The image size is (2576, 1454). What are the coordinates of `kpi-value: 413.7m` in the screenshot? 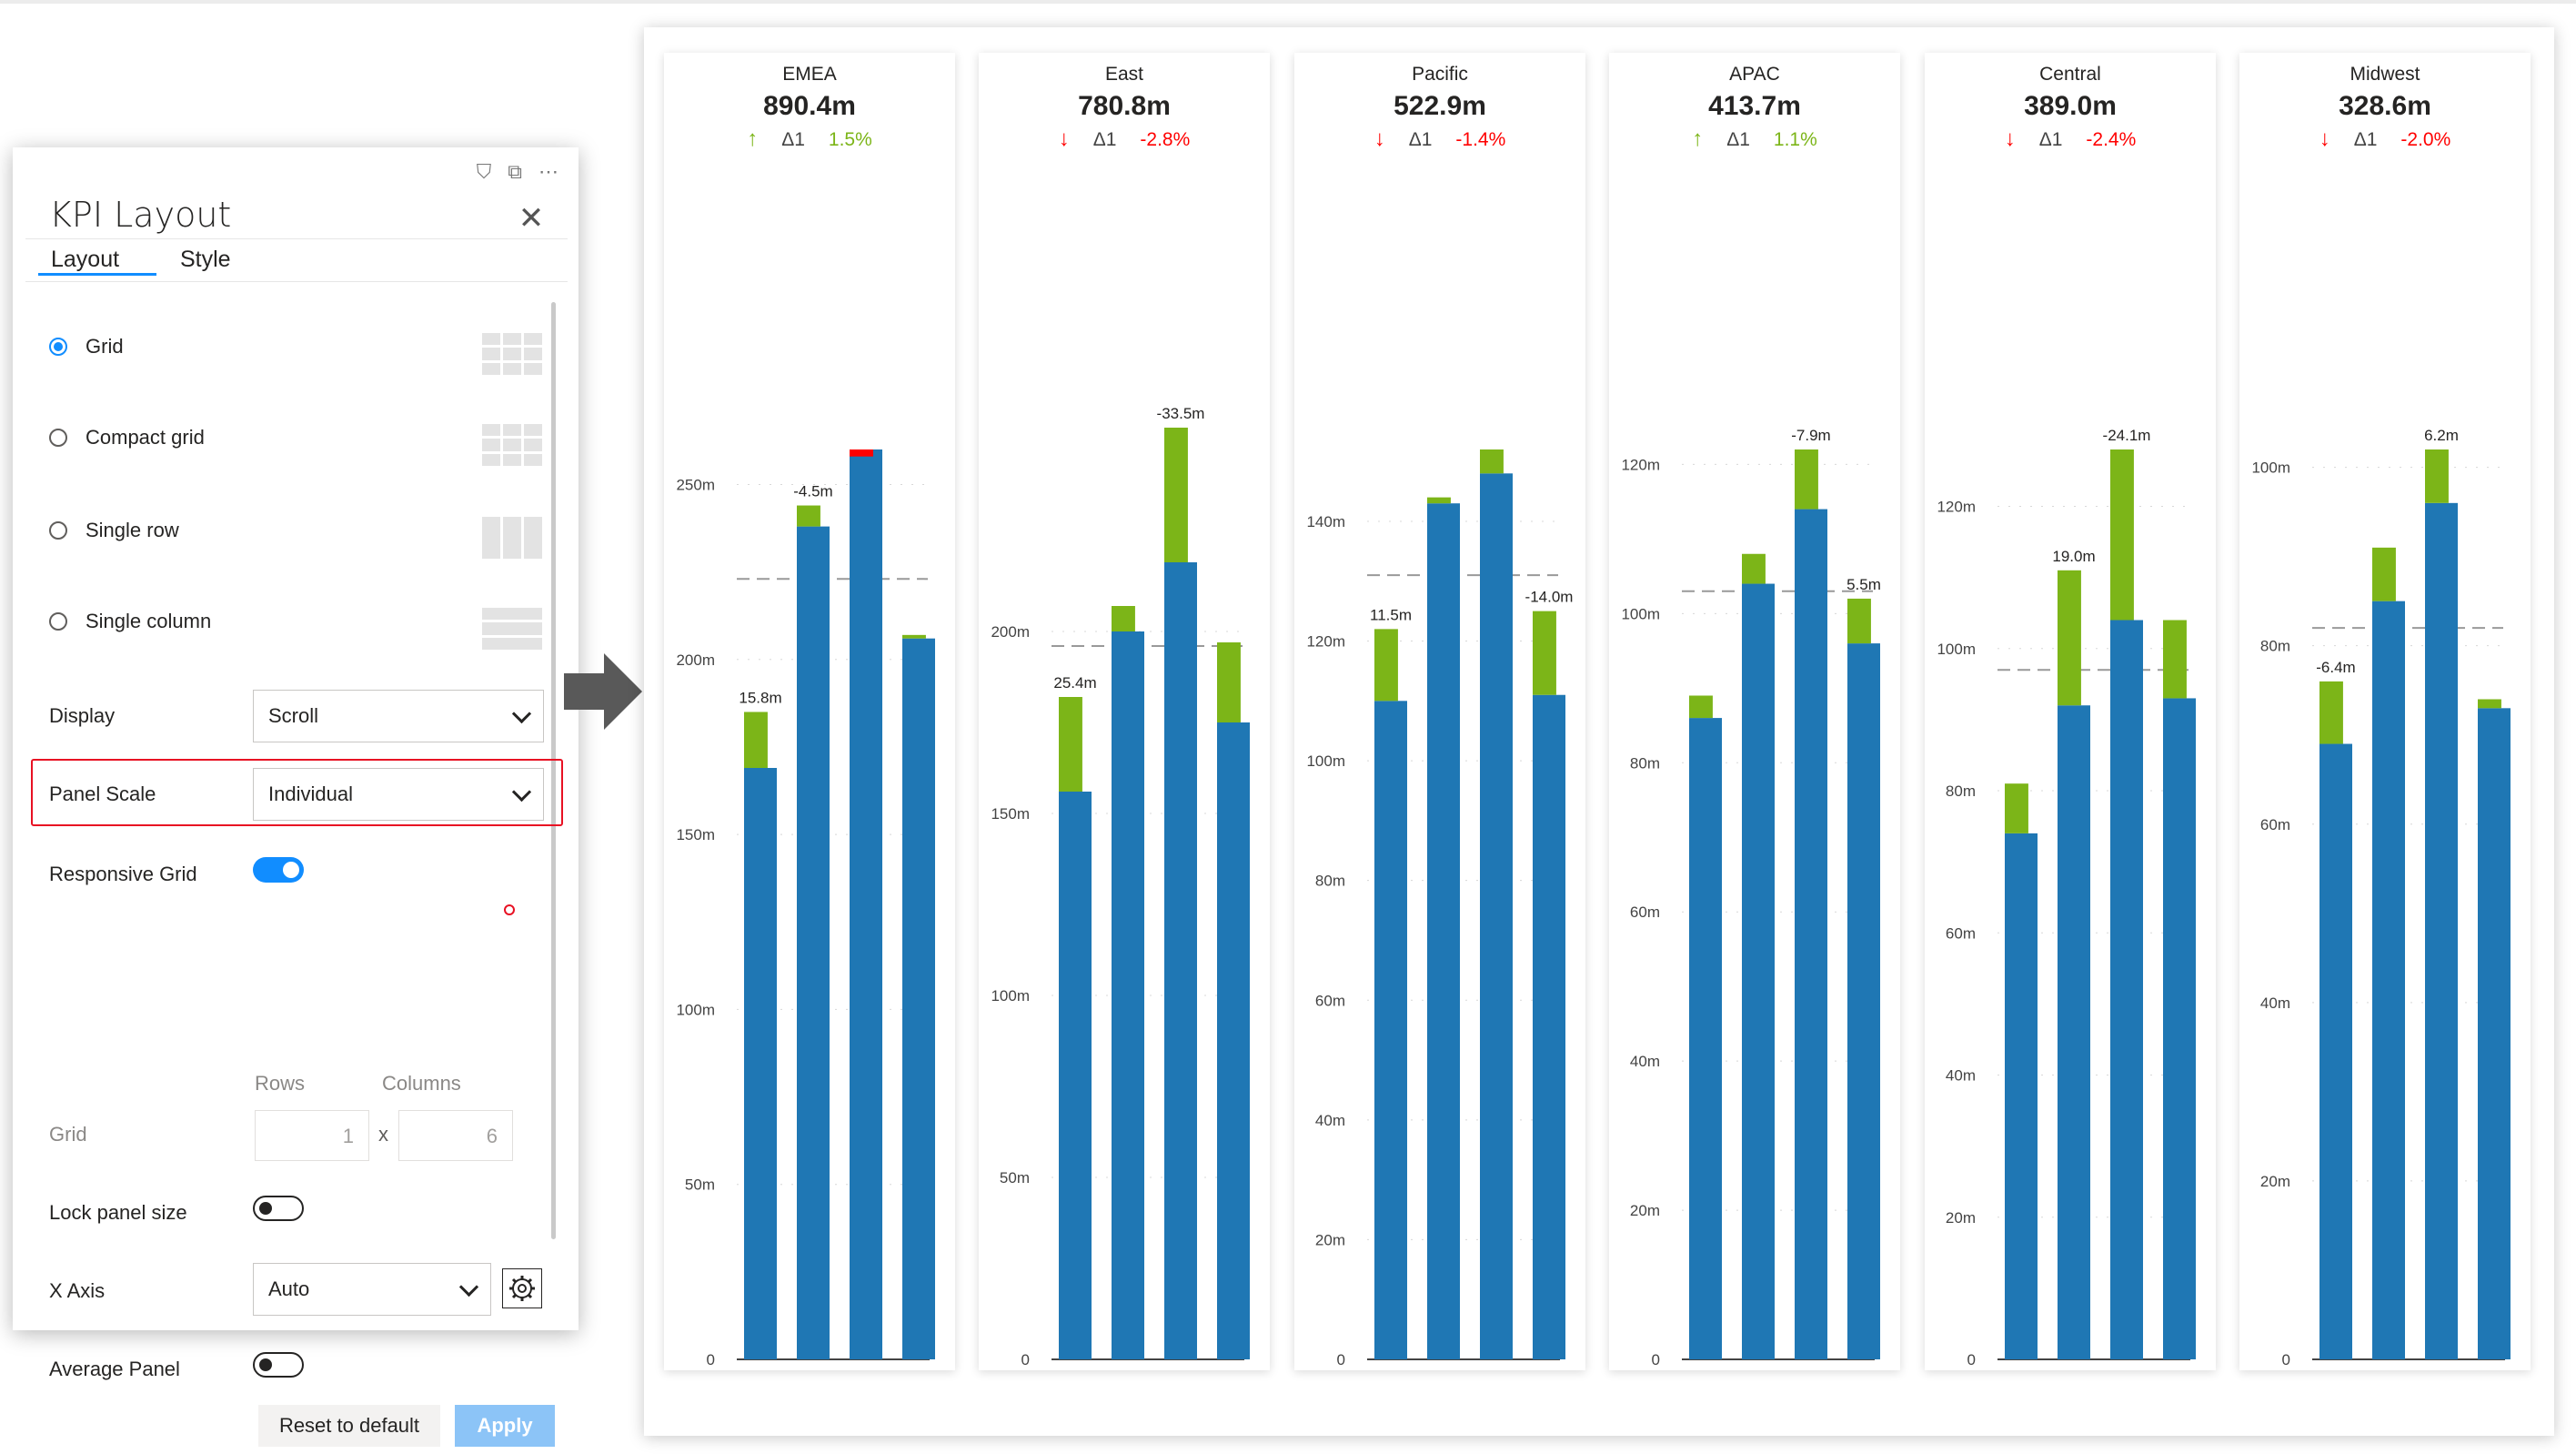 It's located at (1754, 106).